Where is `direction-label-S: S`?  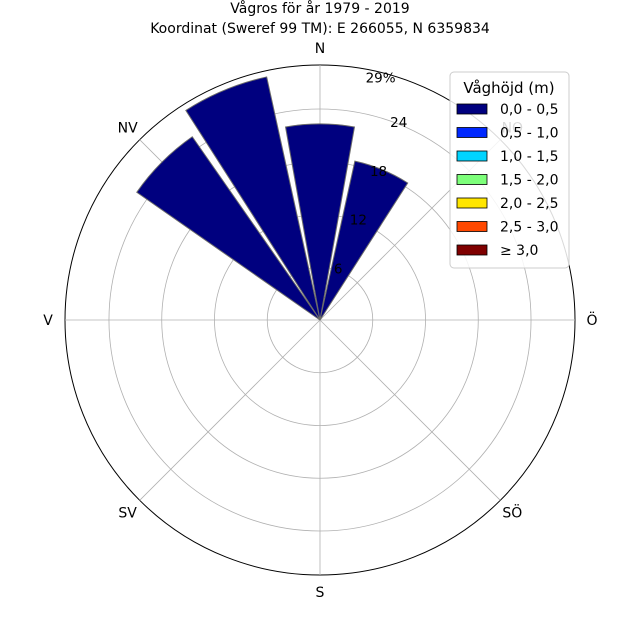
direction-label-S: S is located at coordinates (320, 593).